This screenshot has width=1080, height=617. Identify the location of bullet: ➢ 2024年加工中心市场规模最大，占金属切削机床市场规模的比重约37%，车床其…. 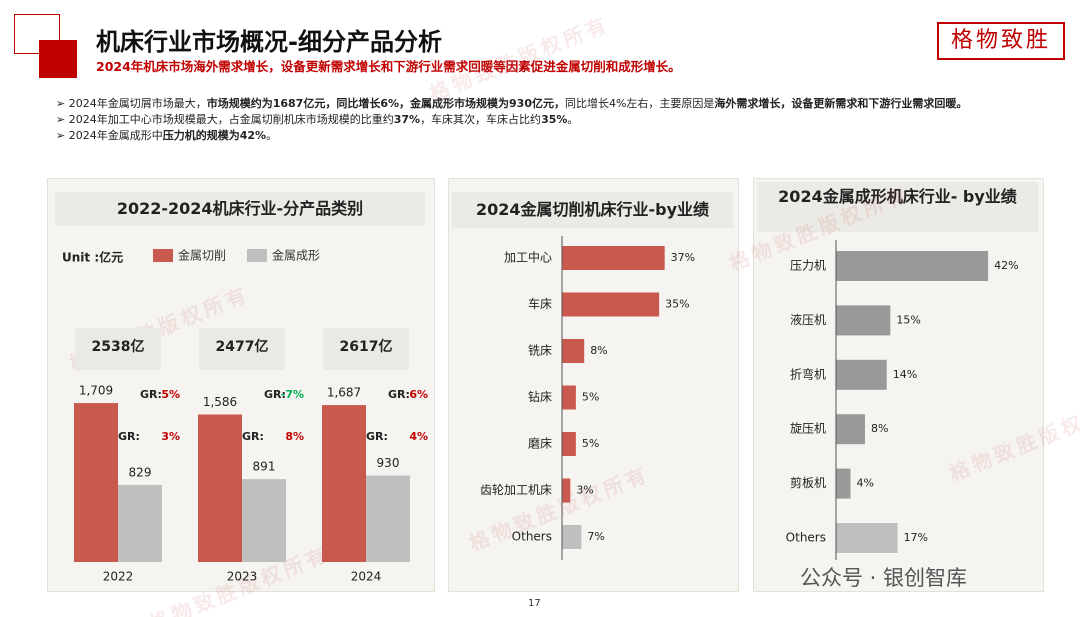
(551, 119).